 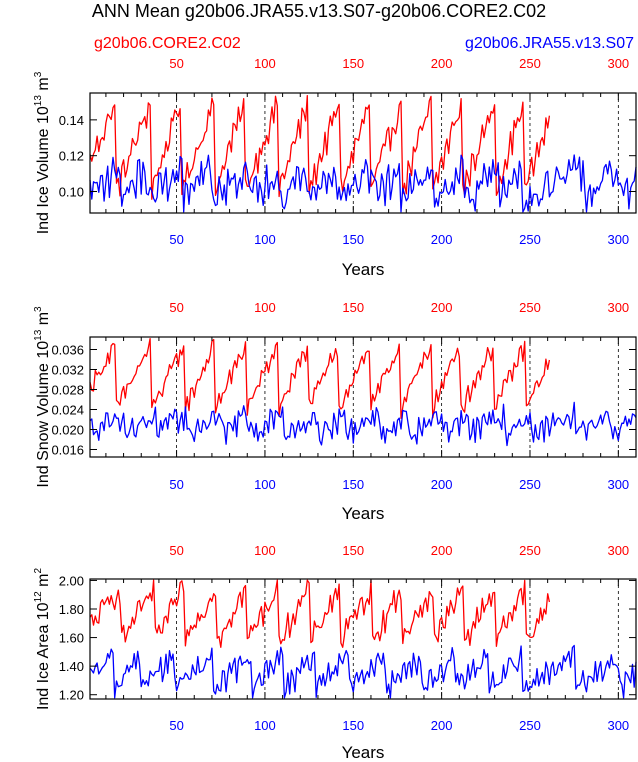 I want to click on y-tick-label: 0.020, so click(x=67, y=430).